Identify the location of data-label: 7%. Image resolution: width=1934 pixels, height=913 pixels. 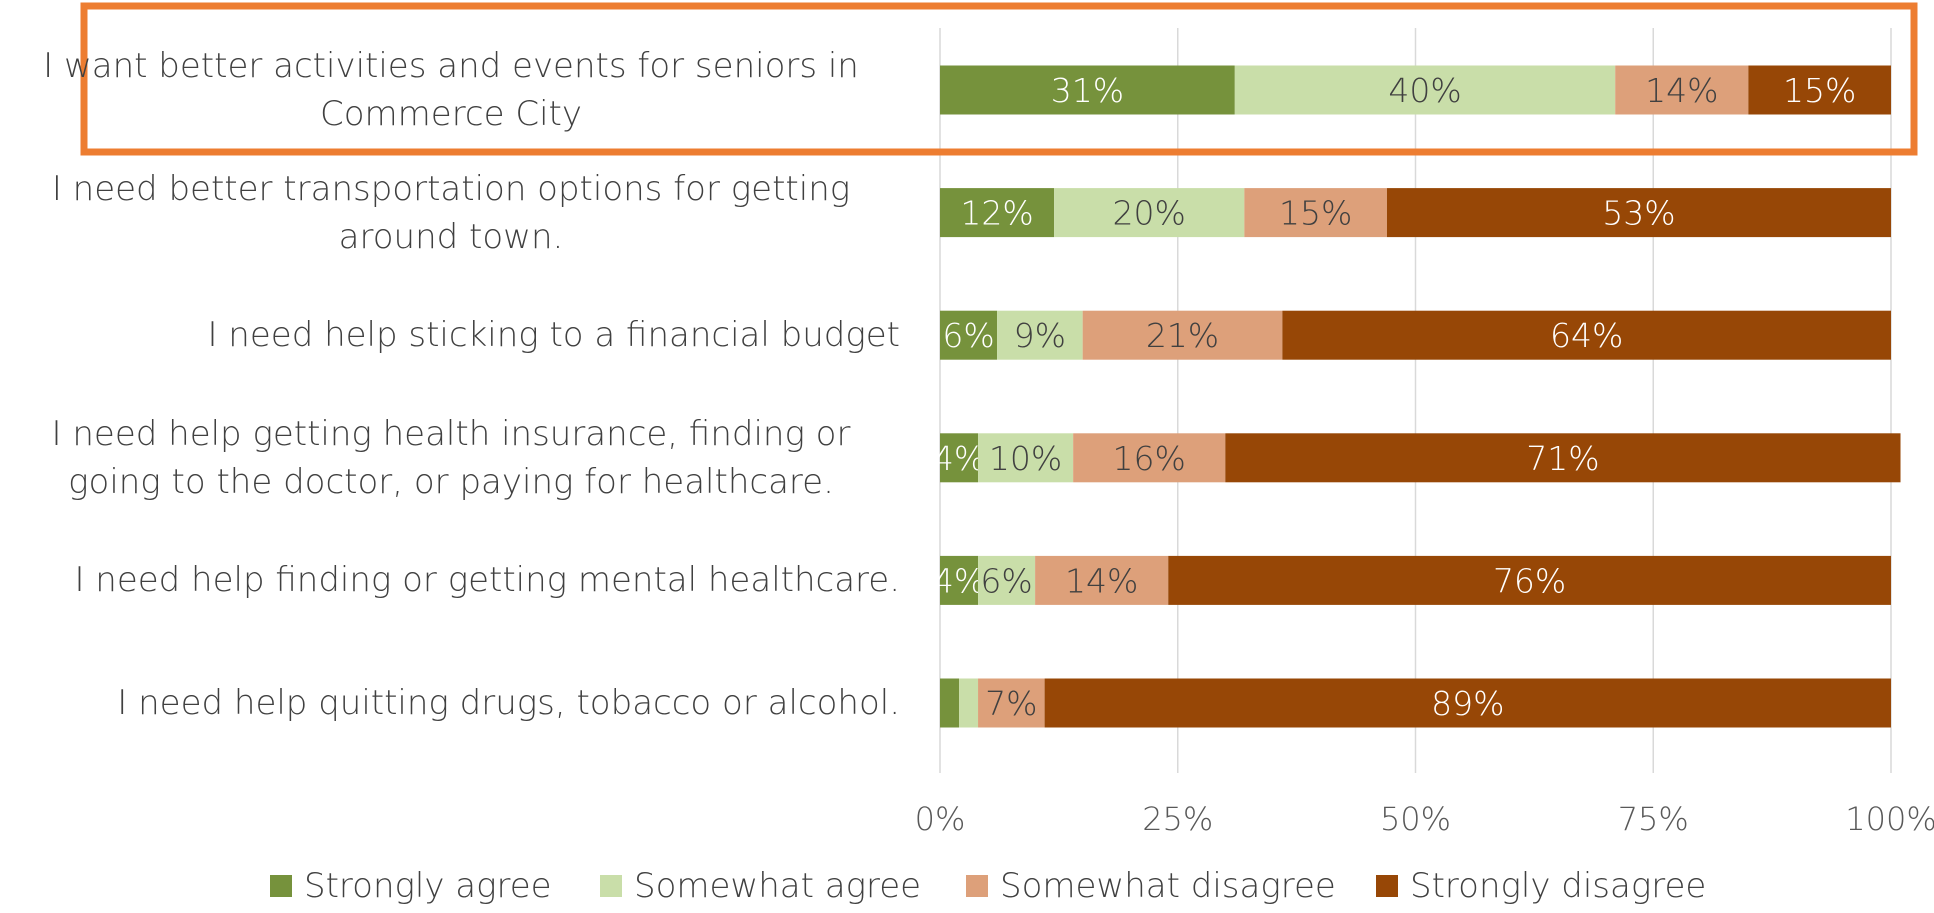
(1011, 703).